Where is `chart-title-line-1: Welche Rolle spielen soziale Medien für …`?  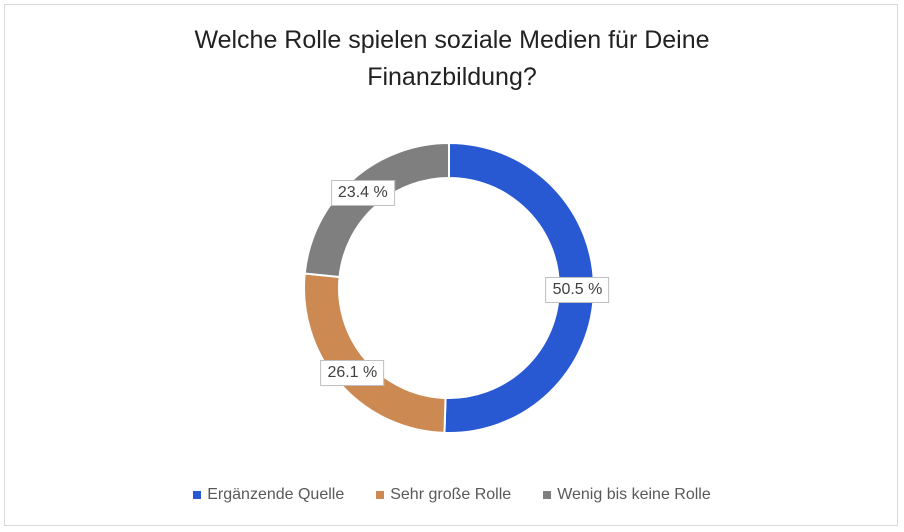 chart-title-line-1: Welche Rolle spielen soziale Medien für … is located at coordinates (452, 40).